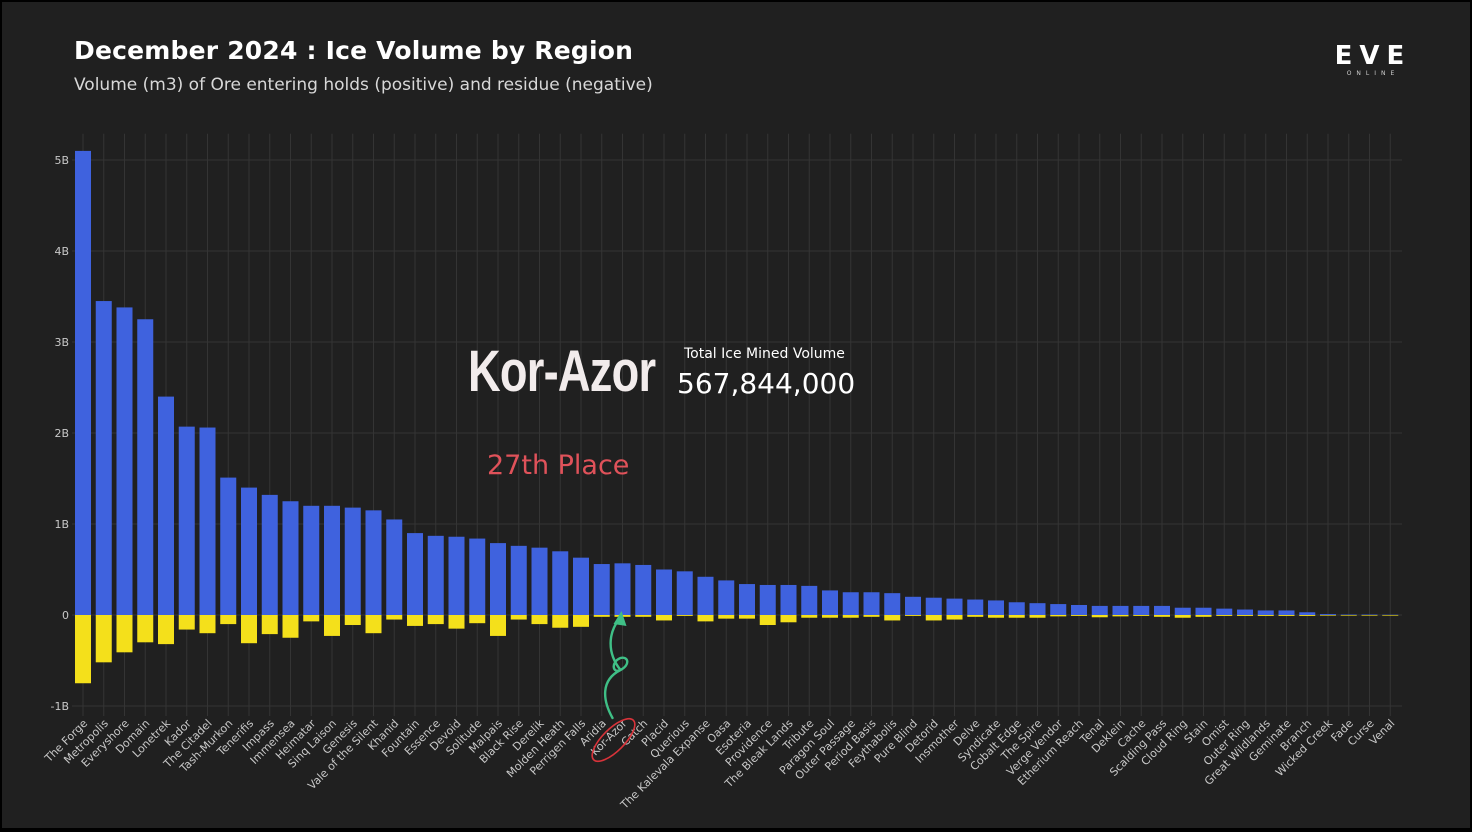  What do you see at coordinates (766, 383) in the screenshot?
I see `highlight-volume-value: 567,844,000` at bounding box center [766, 383].